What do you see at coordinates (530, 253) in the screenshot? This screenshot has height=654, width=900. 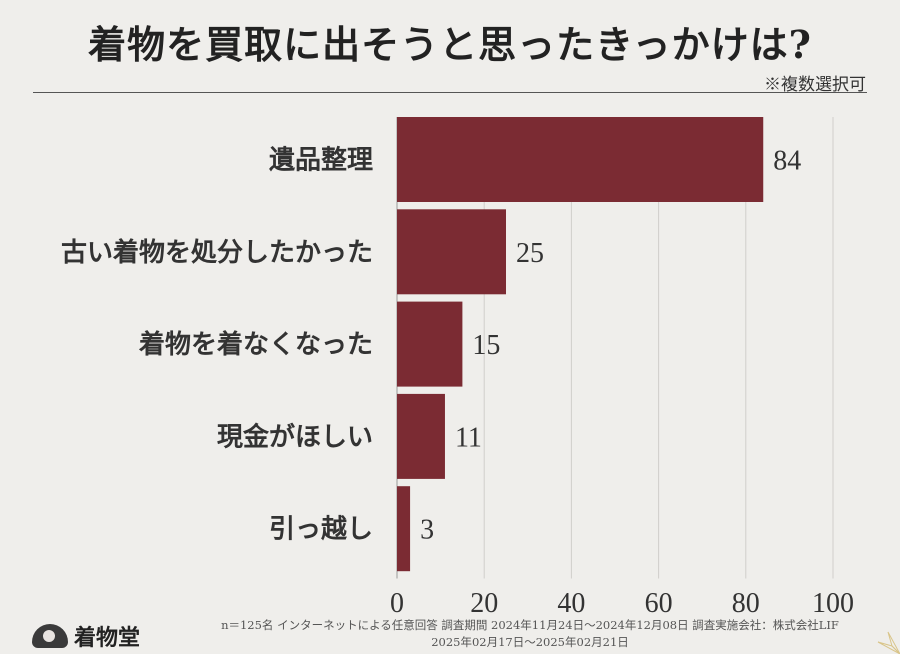 I see `value-label: 25` at bounding box center [530, 253].